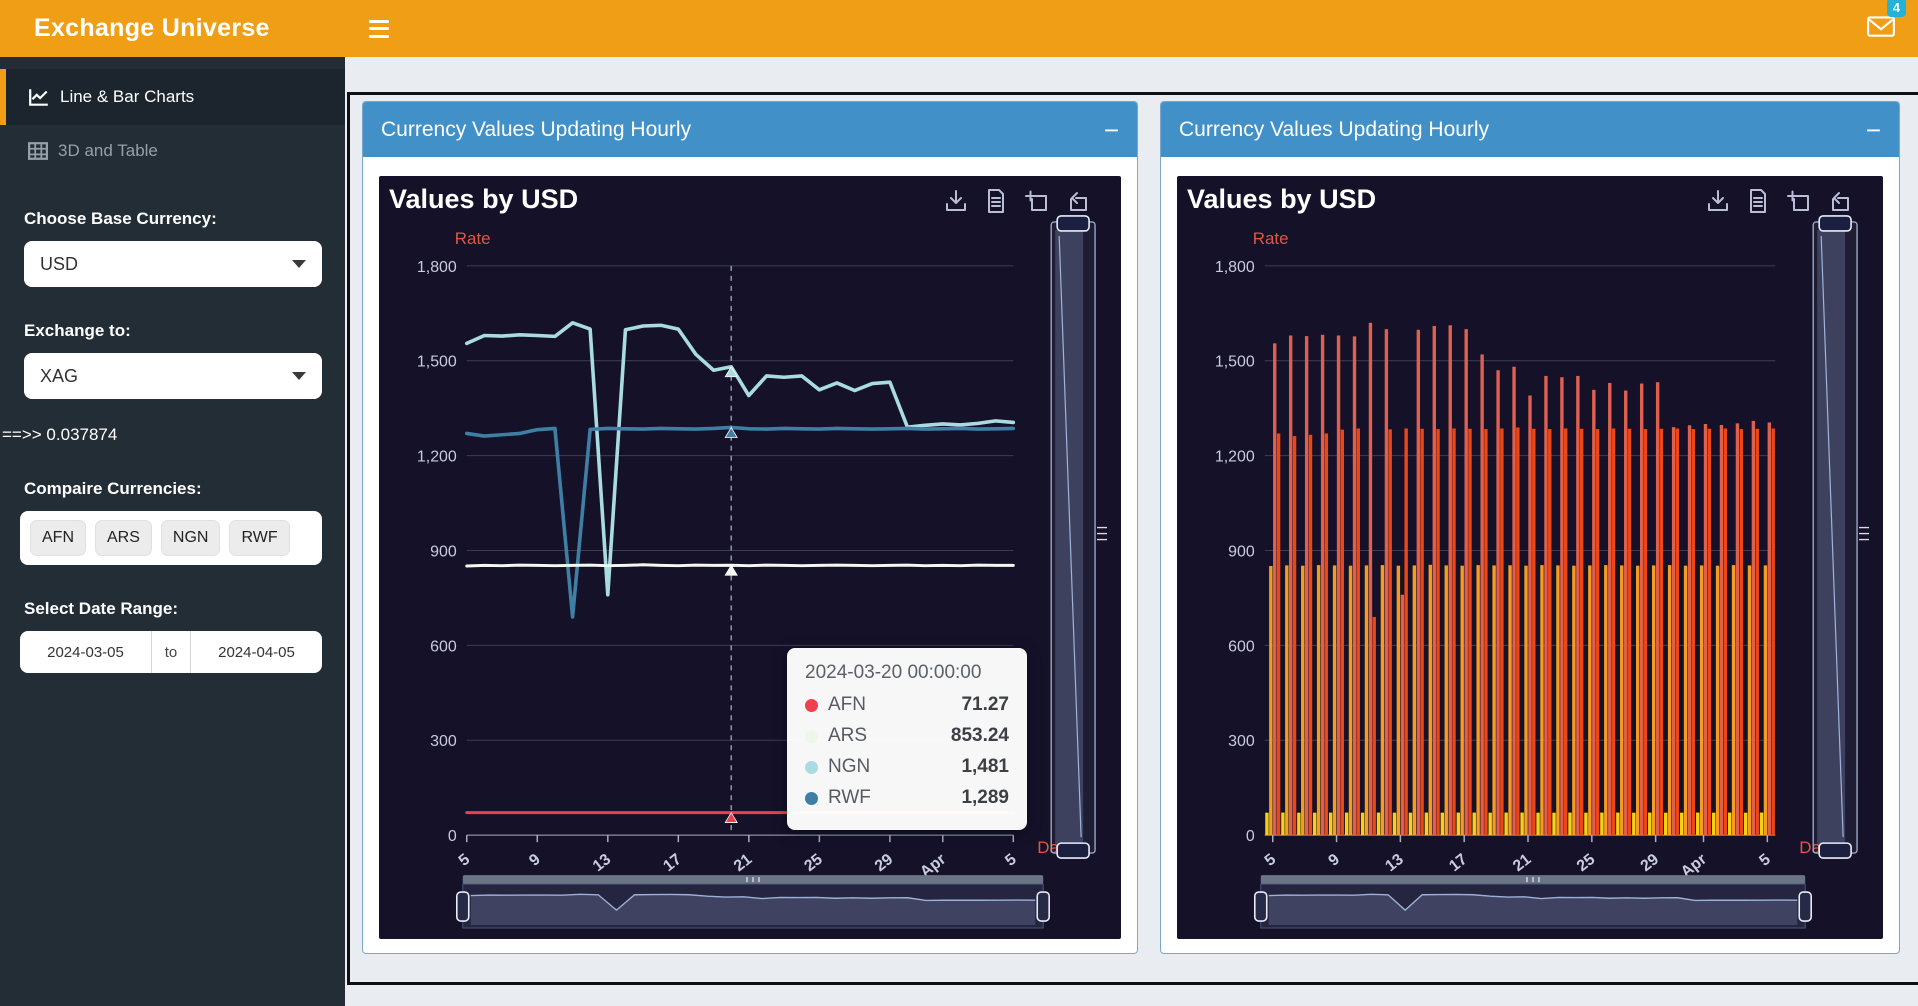 This screenshot has height=1006, width=1918. What do you see at coordinates (811, 705) in the screenshot?
I see `series-dot-afn` at bounding box center [811, 705].